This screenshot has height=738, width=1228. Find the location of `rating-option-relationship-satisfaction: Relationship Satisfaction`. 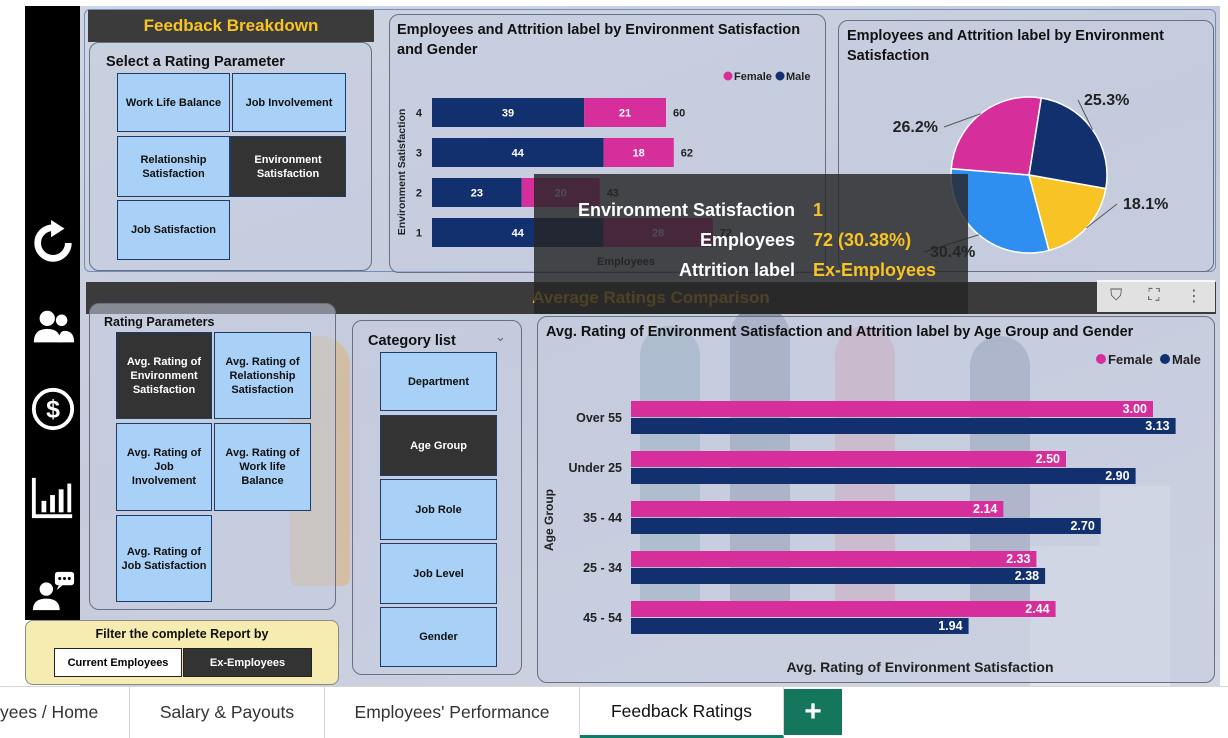

rating-option-relationship-satisfaction: Relationship Satisfaction is located at coordinates (173, 166).